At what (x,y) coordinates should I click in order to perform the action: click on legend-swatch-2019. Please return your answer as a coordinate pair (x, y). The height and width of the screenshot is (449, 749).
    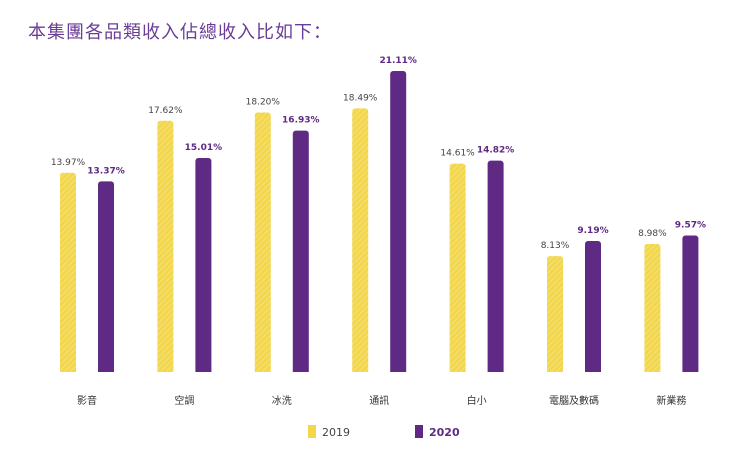
    Looking at the image, I should click on (312, 431).